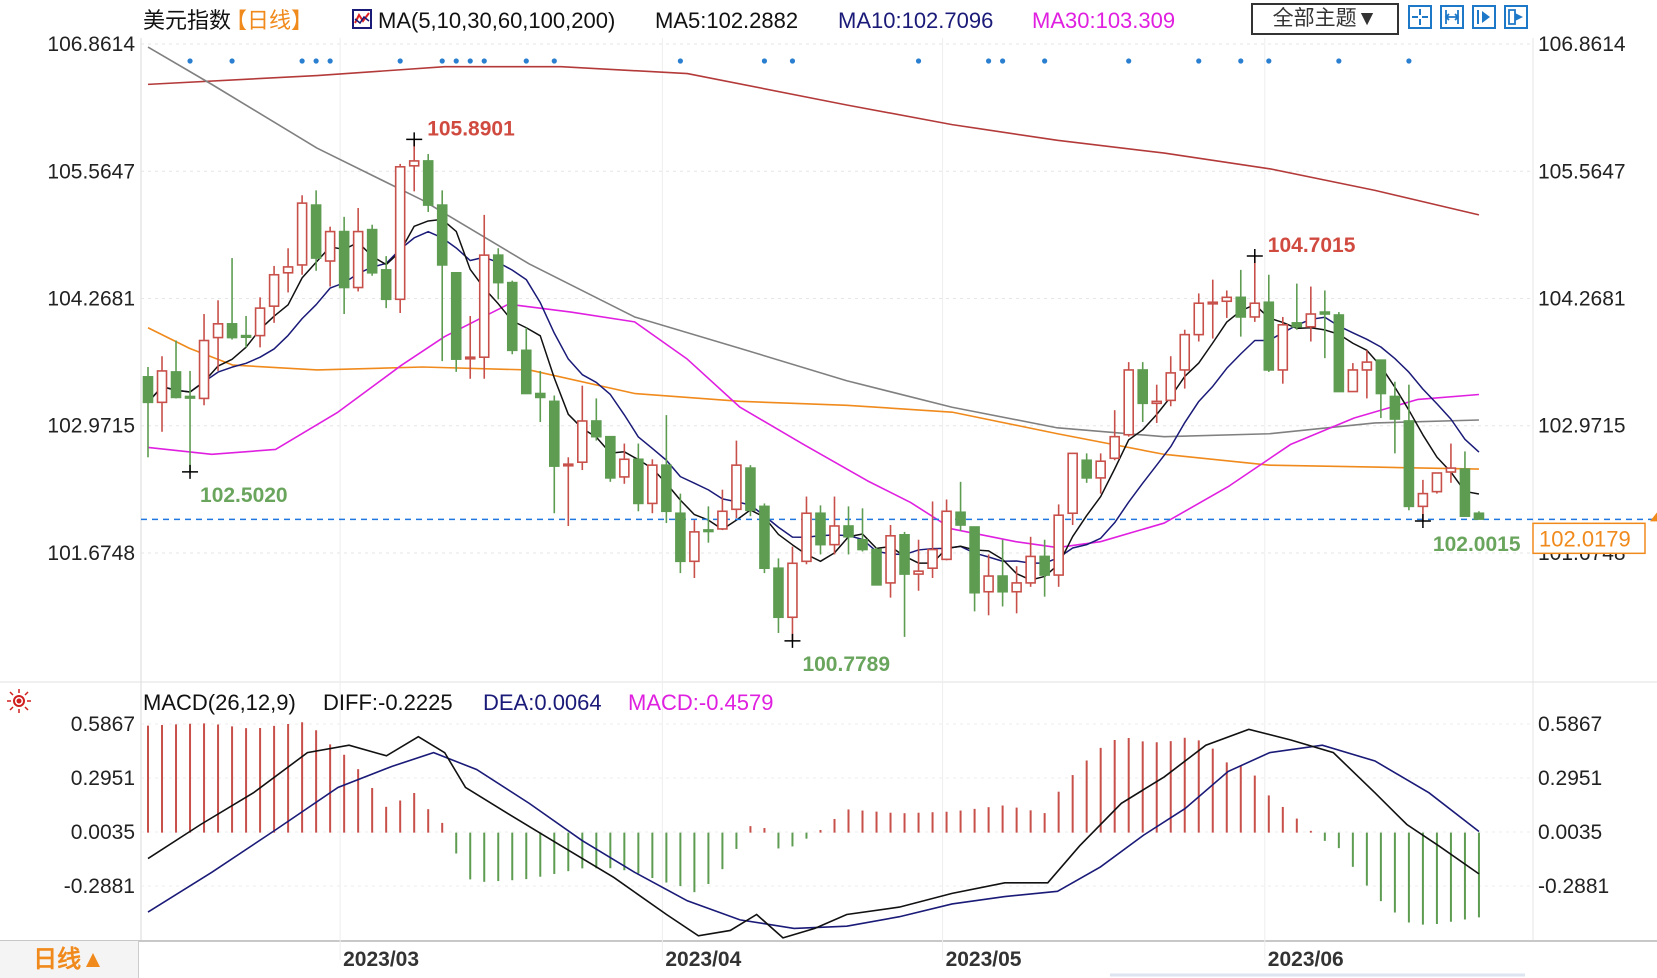  I want to click on zoom-range-button, so click(1452, 17).